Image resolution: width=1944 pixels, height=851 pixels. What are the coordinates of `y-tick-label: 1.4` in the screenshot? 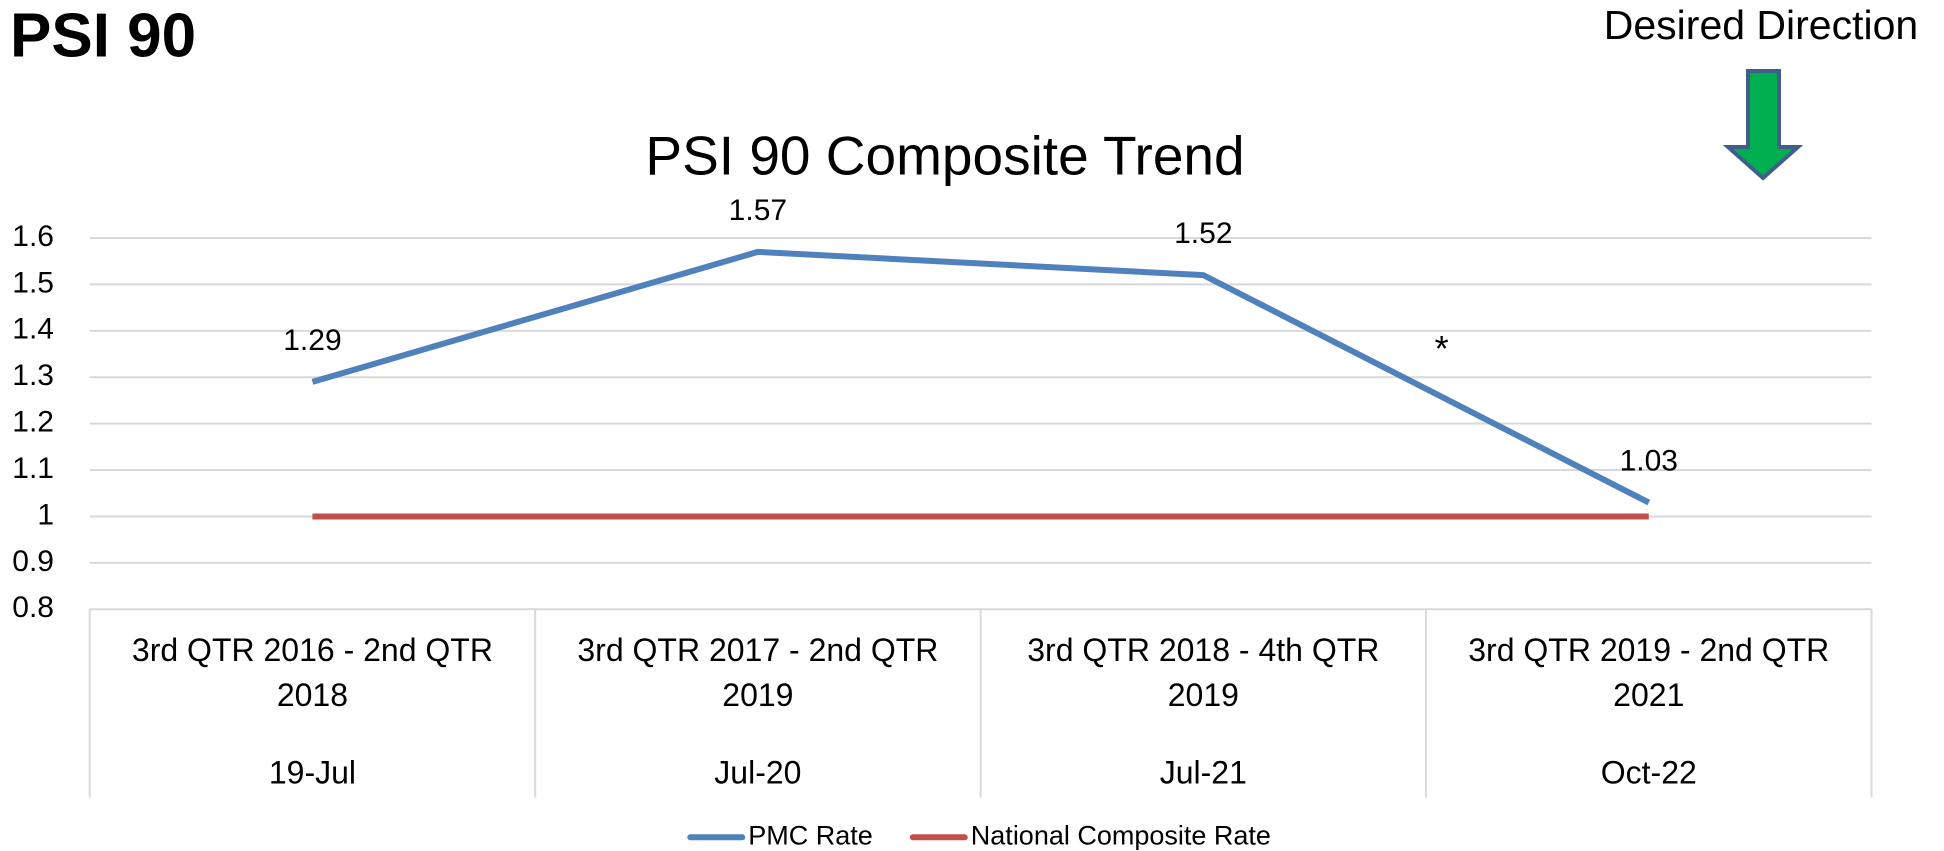 It's located at (33, 329).